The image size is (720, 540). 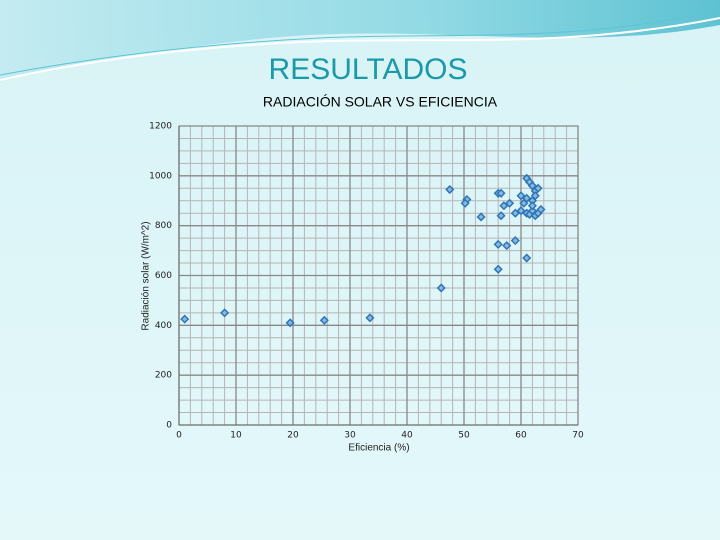 I want to click on chart-title: RADIACIÓN SOLAR VS EFICIENCIA, so click(x=380, y=102).